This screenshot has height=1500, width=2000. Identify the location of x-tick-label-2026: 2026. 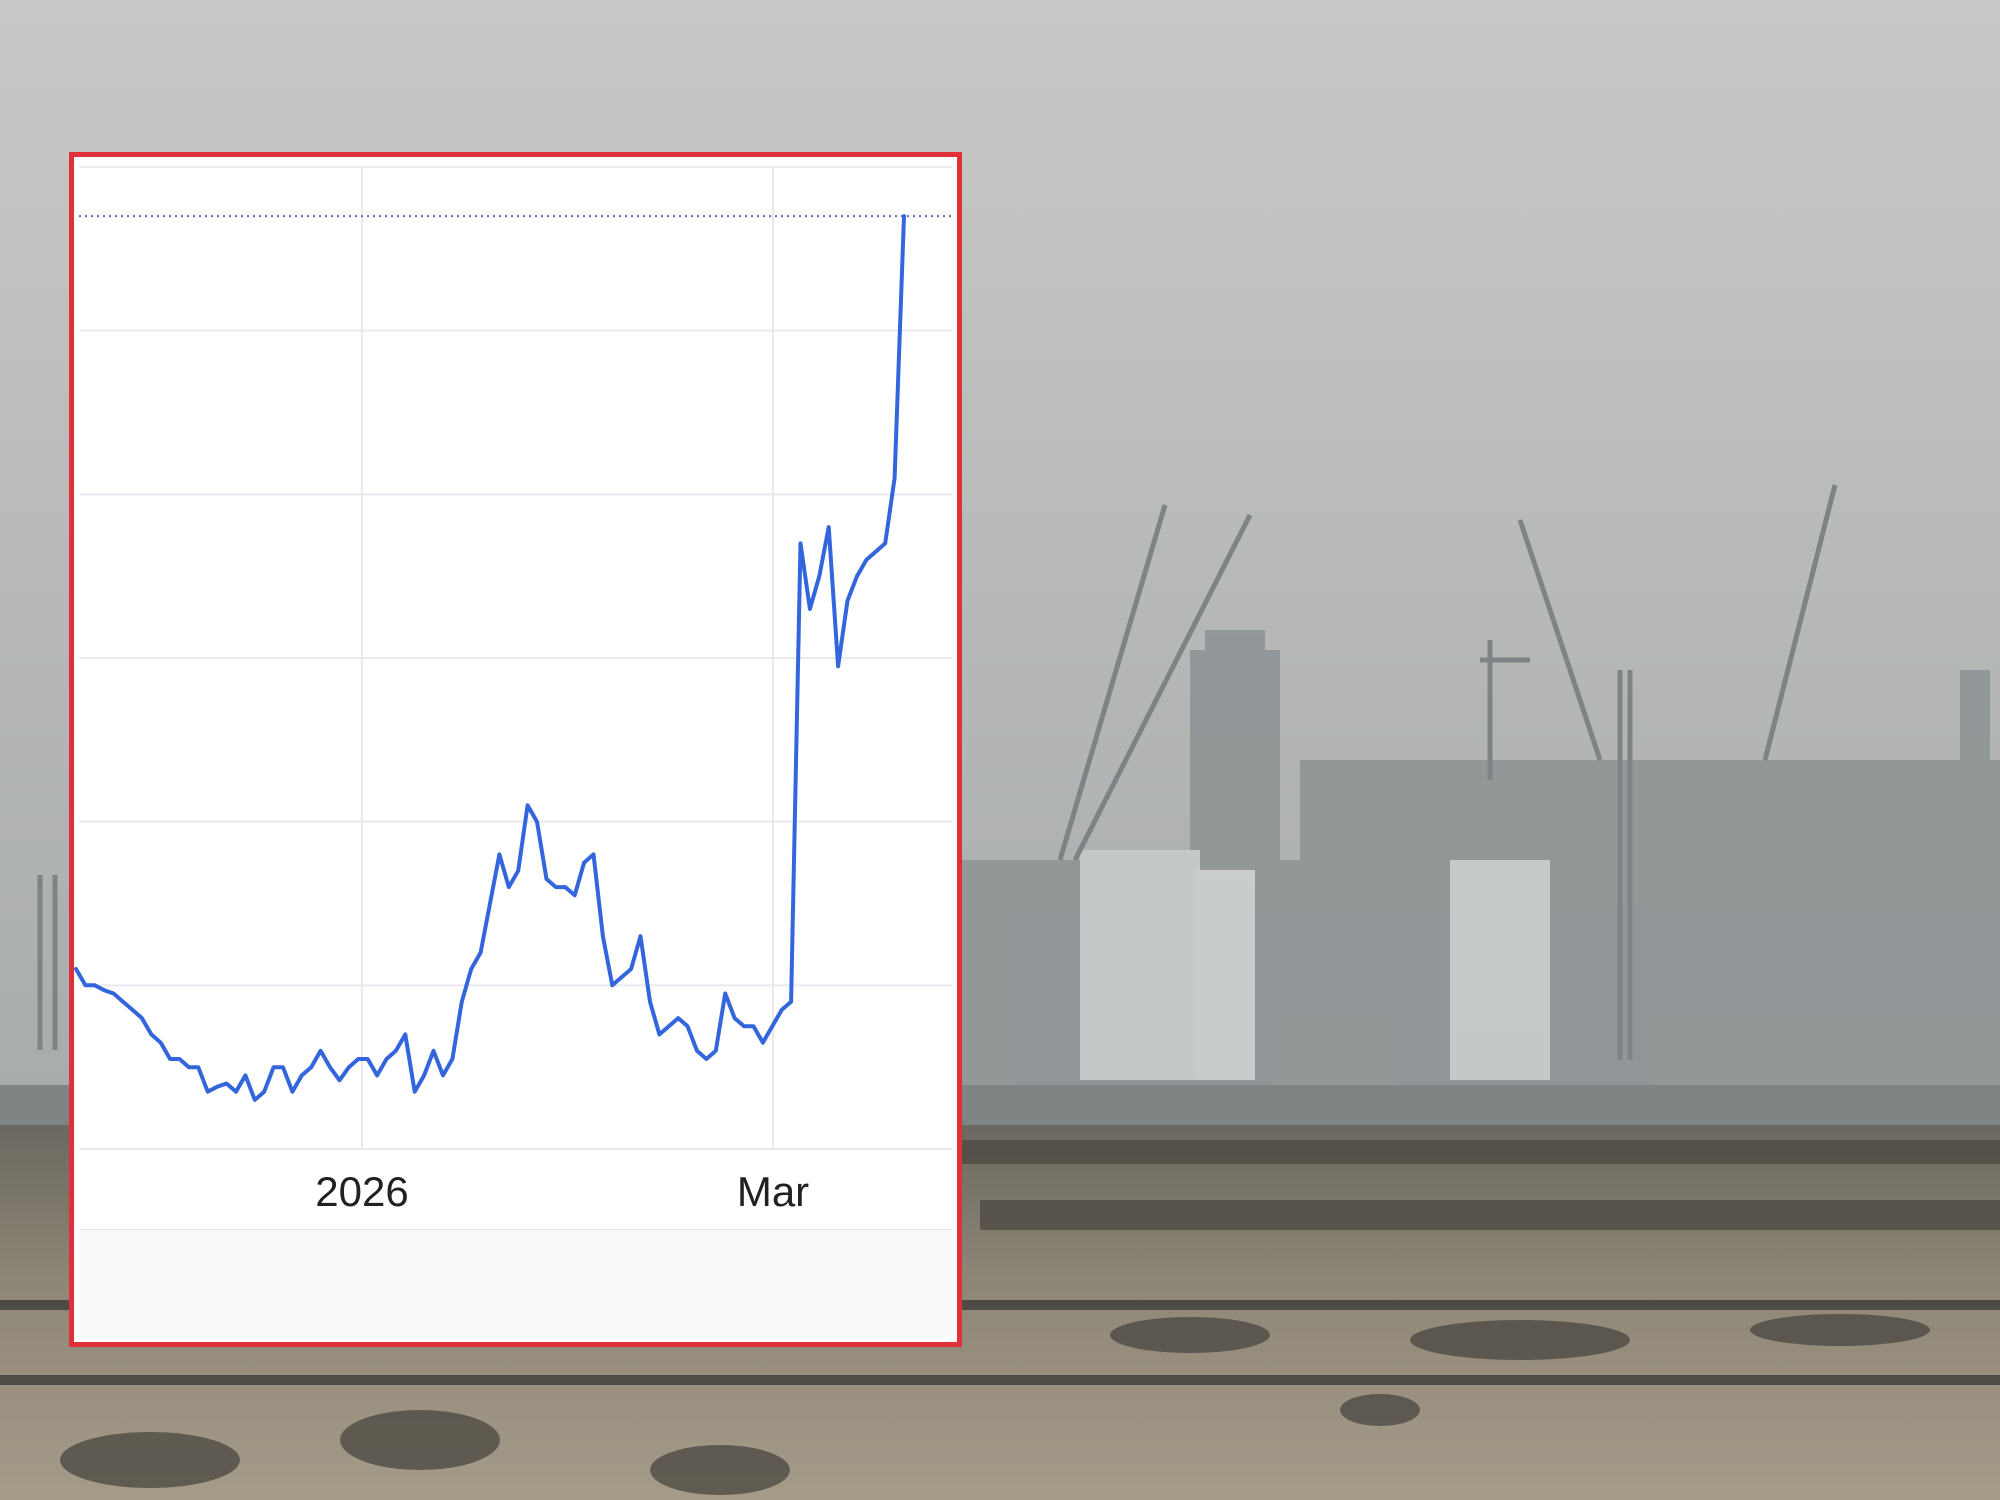
(361, 1191).